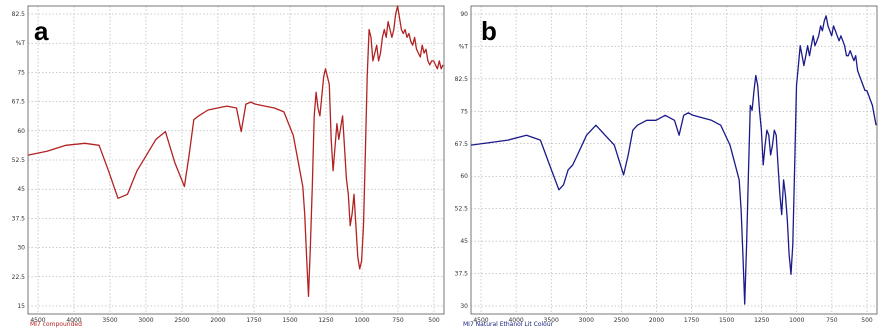 The image size is (880, 328). What do you see at coordinates (691, 320) in the screenshot?
I see `x-tick-label-b: 1750` at bounding box center [691, 320].